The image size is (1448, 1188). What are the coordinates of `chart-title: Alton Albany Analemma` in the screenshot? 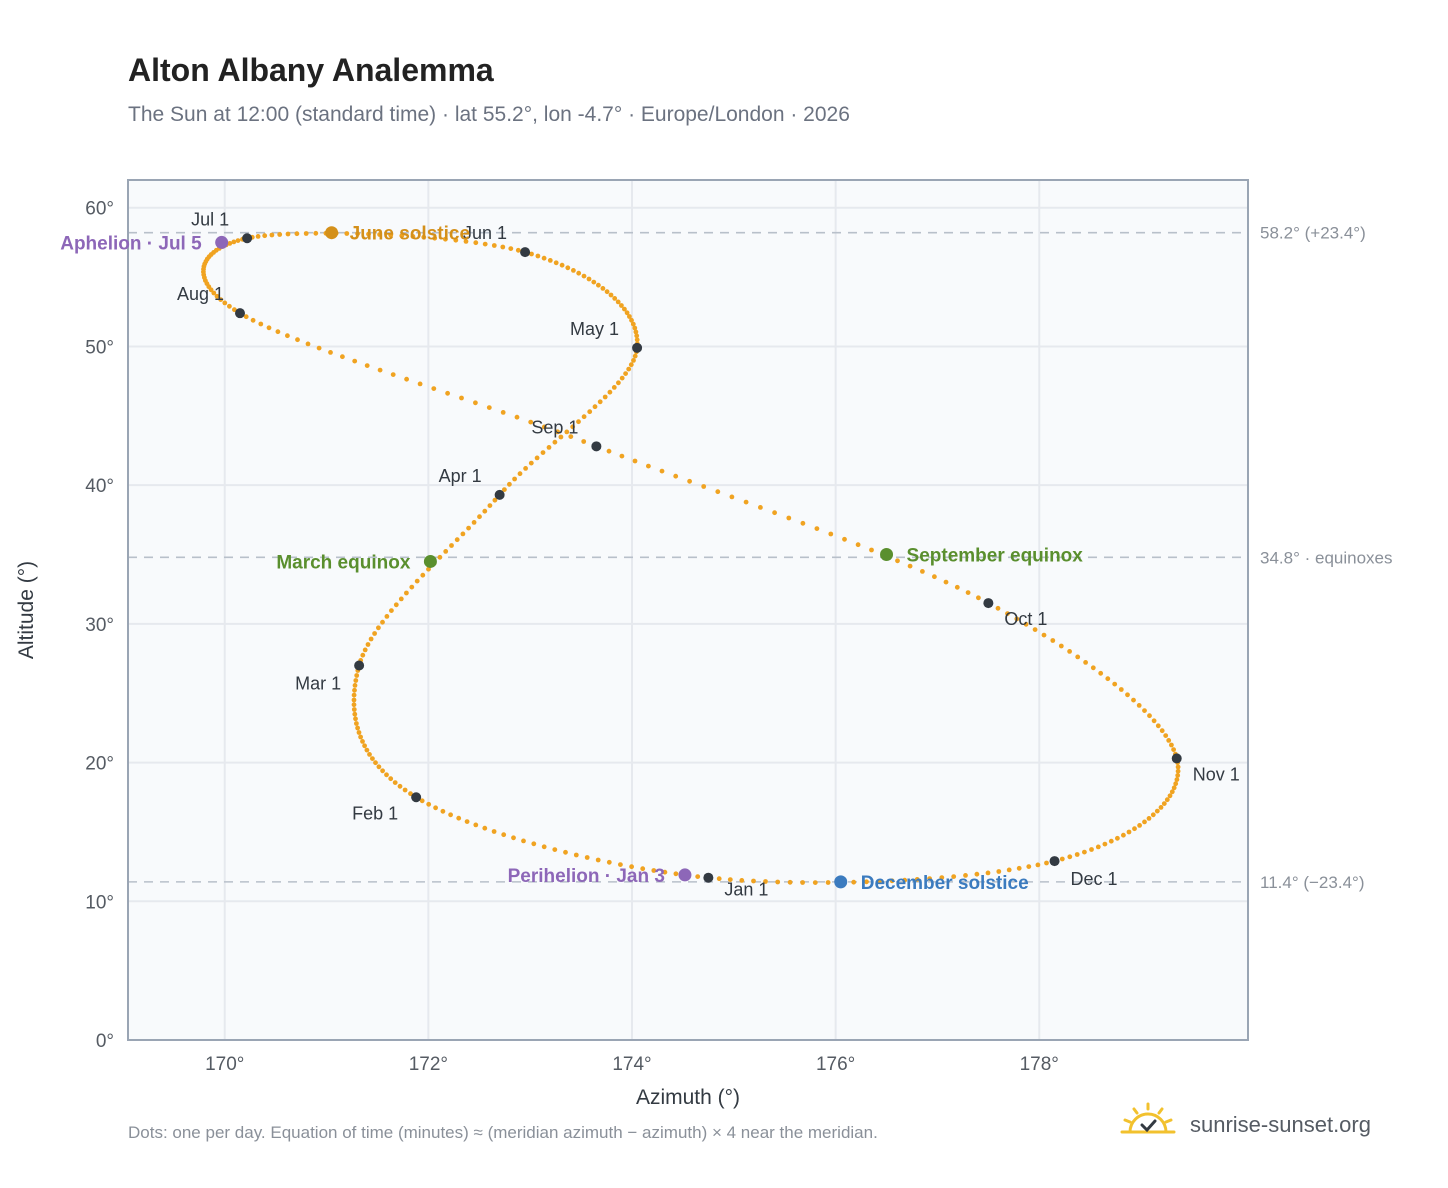 It's located at (311, 70).